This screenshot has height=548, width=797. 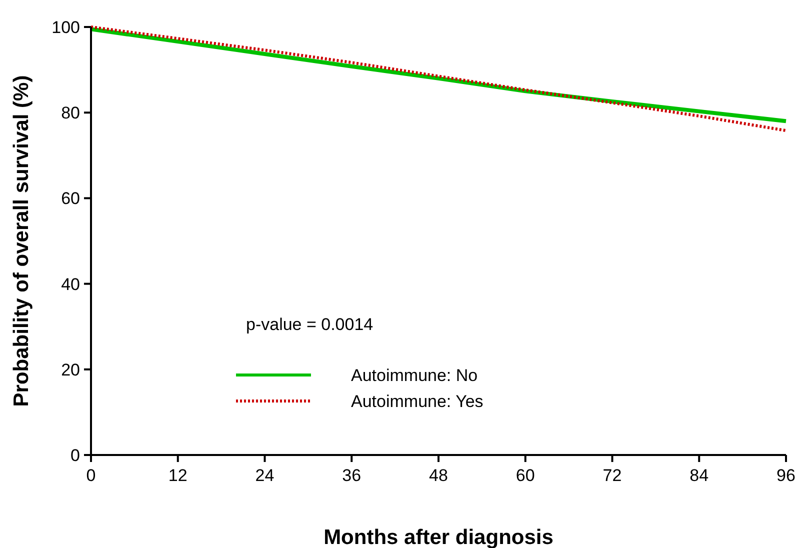 What do you see at coordinates (91, 475) in the screenshot?
I see `x-tick-label: 0` at bounding box center [91, 475].